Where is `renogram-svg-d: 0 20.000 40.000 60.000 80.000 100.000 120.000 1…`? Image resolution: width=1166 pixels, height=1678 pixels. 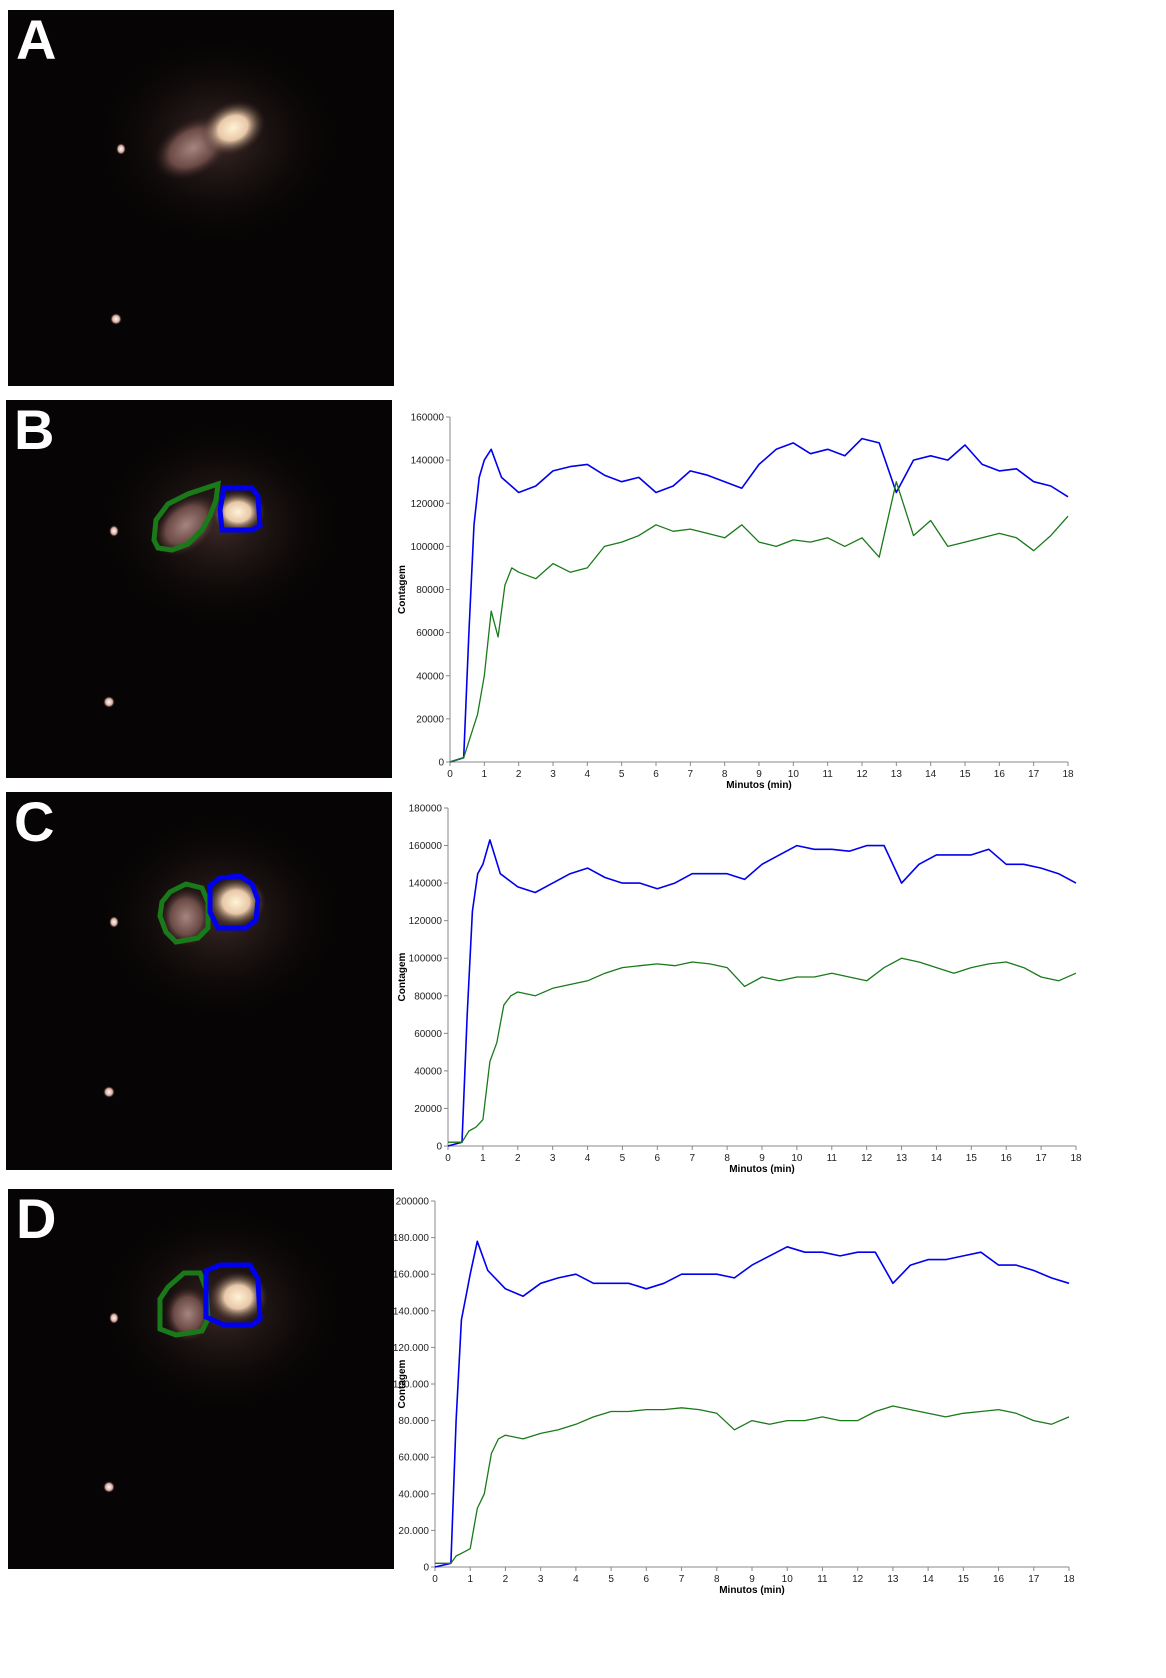 renogram-svg-d: 0 20.000 40.000 60.000 80.000 100.000 120.000 1… is located at coordinates (734, 1397).